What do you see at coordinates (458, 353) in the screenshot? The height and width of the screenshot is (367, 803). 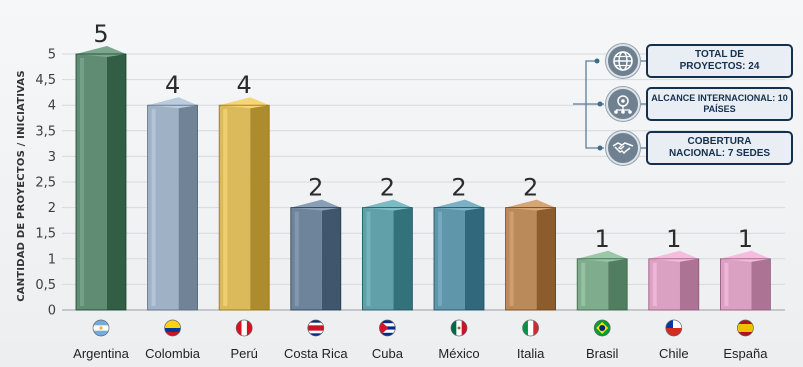 I see `category-label: México` at bounding box center [458, 353].